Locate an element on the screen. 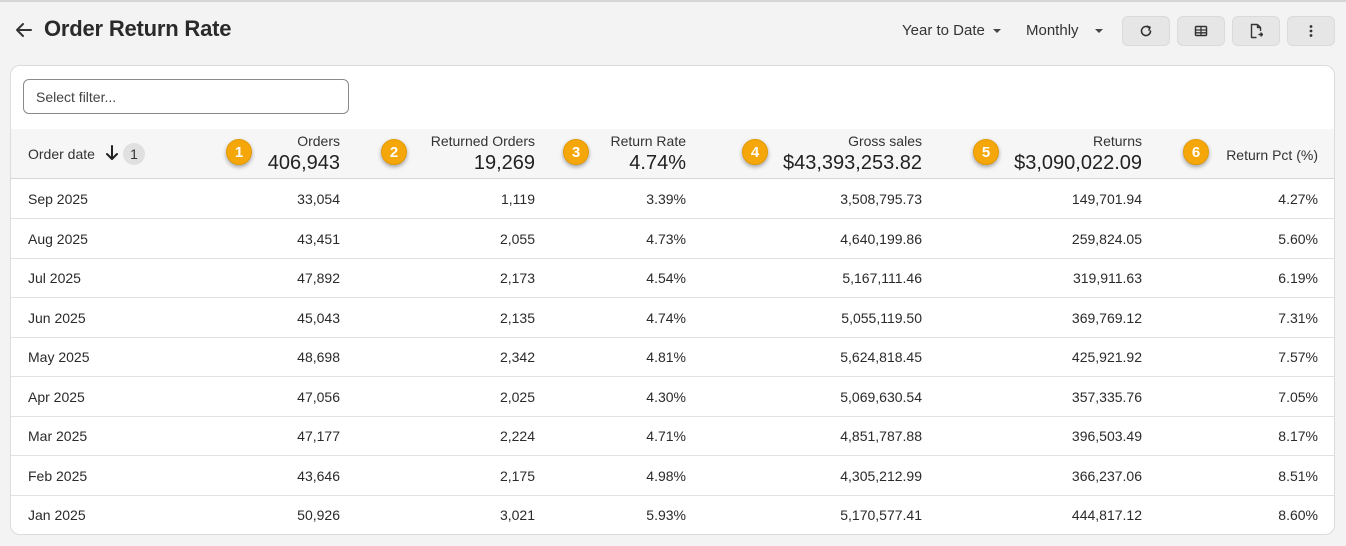 The width and height of the screenshot is (1346, 546). orders-cell: 43,646 is located at coordinates (318, 475).